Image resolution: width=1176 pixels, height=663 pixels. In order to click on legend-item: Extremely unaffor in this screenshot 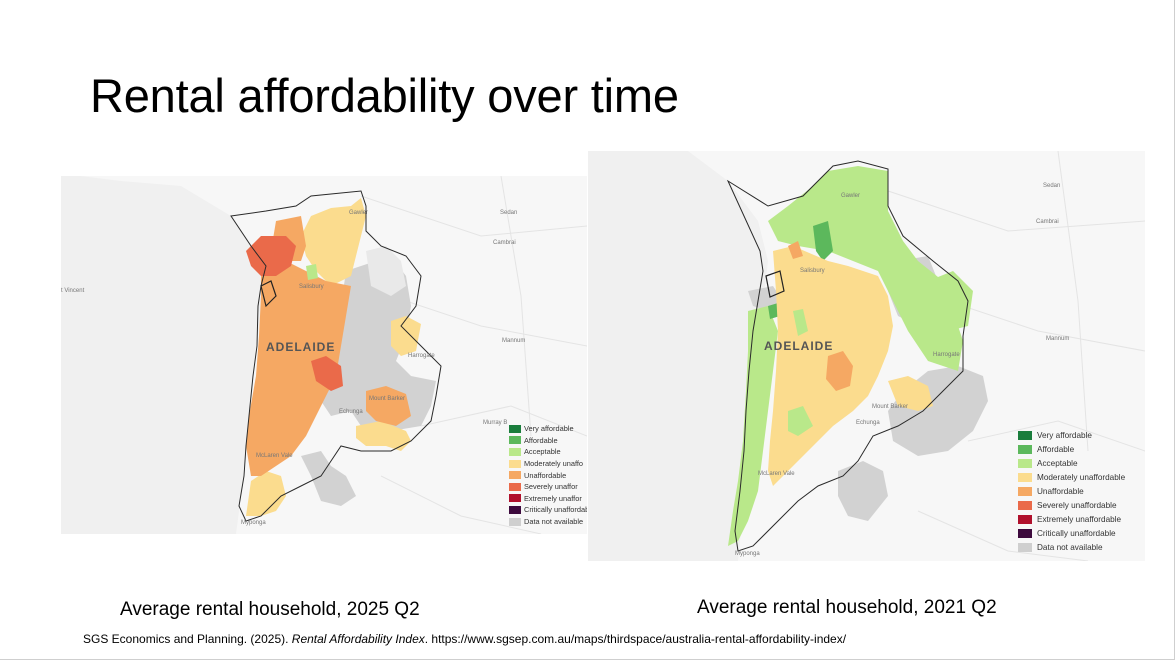, I will do `click(548, 499)`.